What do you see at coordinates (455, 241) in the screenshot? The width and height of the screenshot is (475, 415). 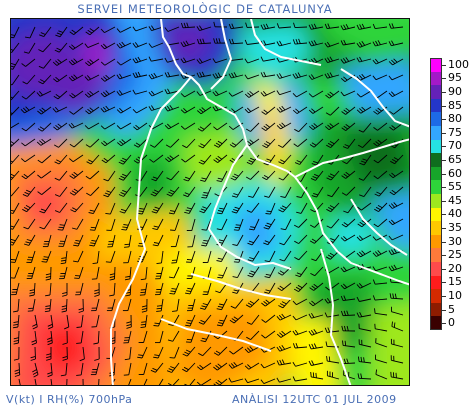 I see `legend-label: 30` at bounding box center [455, 241].